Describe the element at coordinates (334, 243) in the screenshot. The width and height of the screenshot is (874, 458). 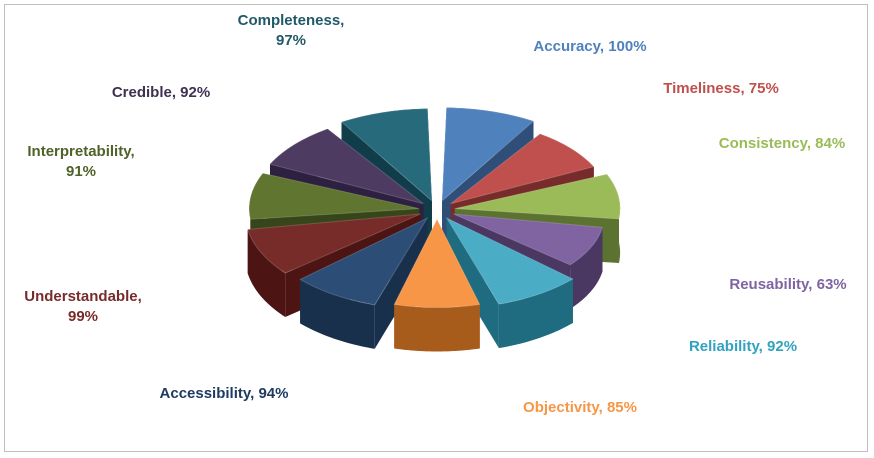
I see `slice-top-understandable` at that location.